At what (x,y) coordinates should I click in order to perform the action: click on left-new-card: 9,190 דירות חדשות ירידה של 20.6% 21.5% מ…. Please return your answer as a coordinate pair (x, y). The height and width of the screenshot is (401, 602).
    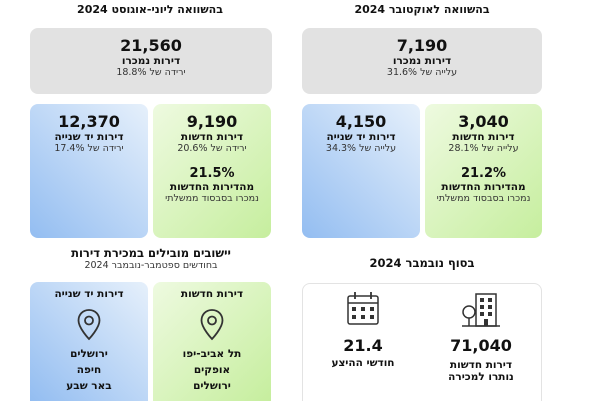
    Looking at the image, I should click on (212, 171).